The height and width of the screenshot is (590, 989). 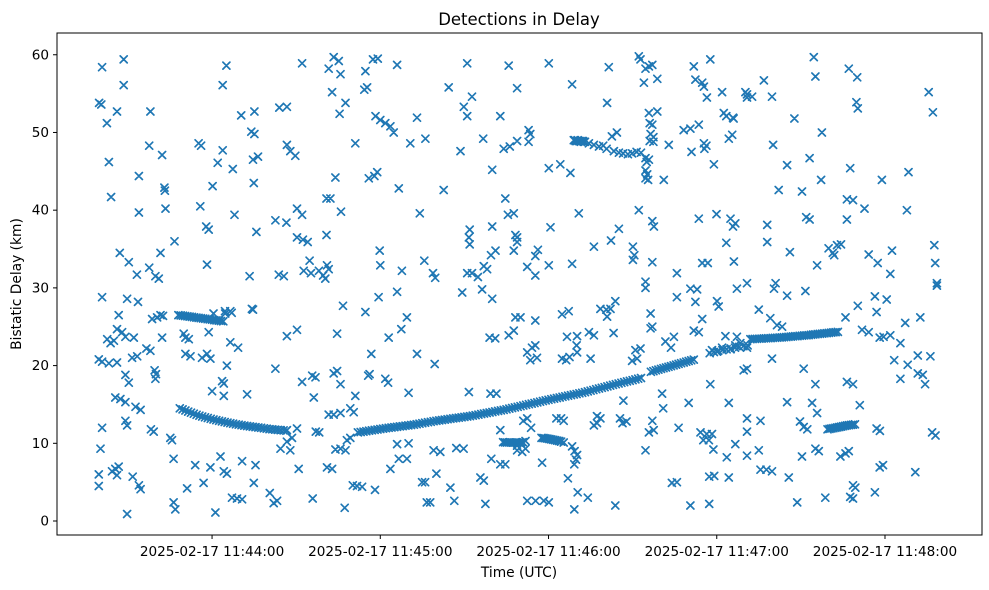 I want to click on series-track-12km, so click(x=841, y=426).